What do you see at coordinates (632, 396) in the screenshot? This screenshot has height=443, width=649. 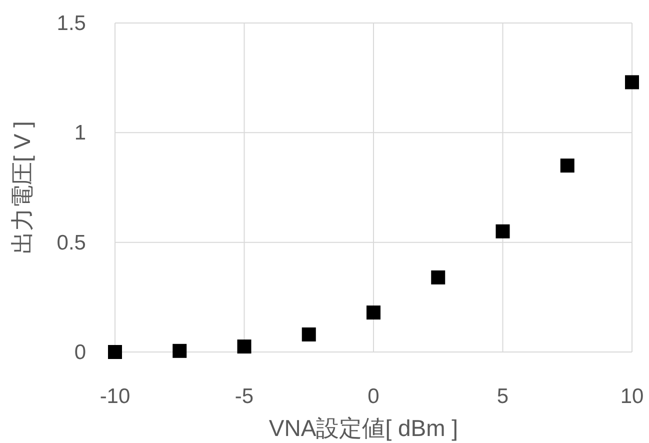 I see `x-tick-label: 10` at bounding box center [632, 396].